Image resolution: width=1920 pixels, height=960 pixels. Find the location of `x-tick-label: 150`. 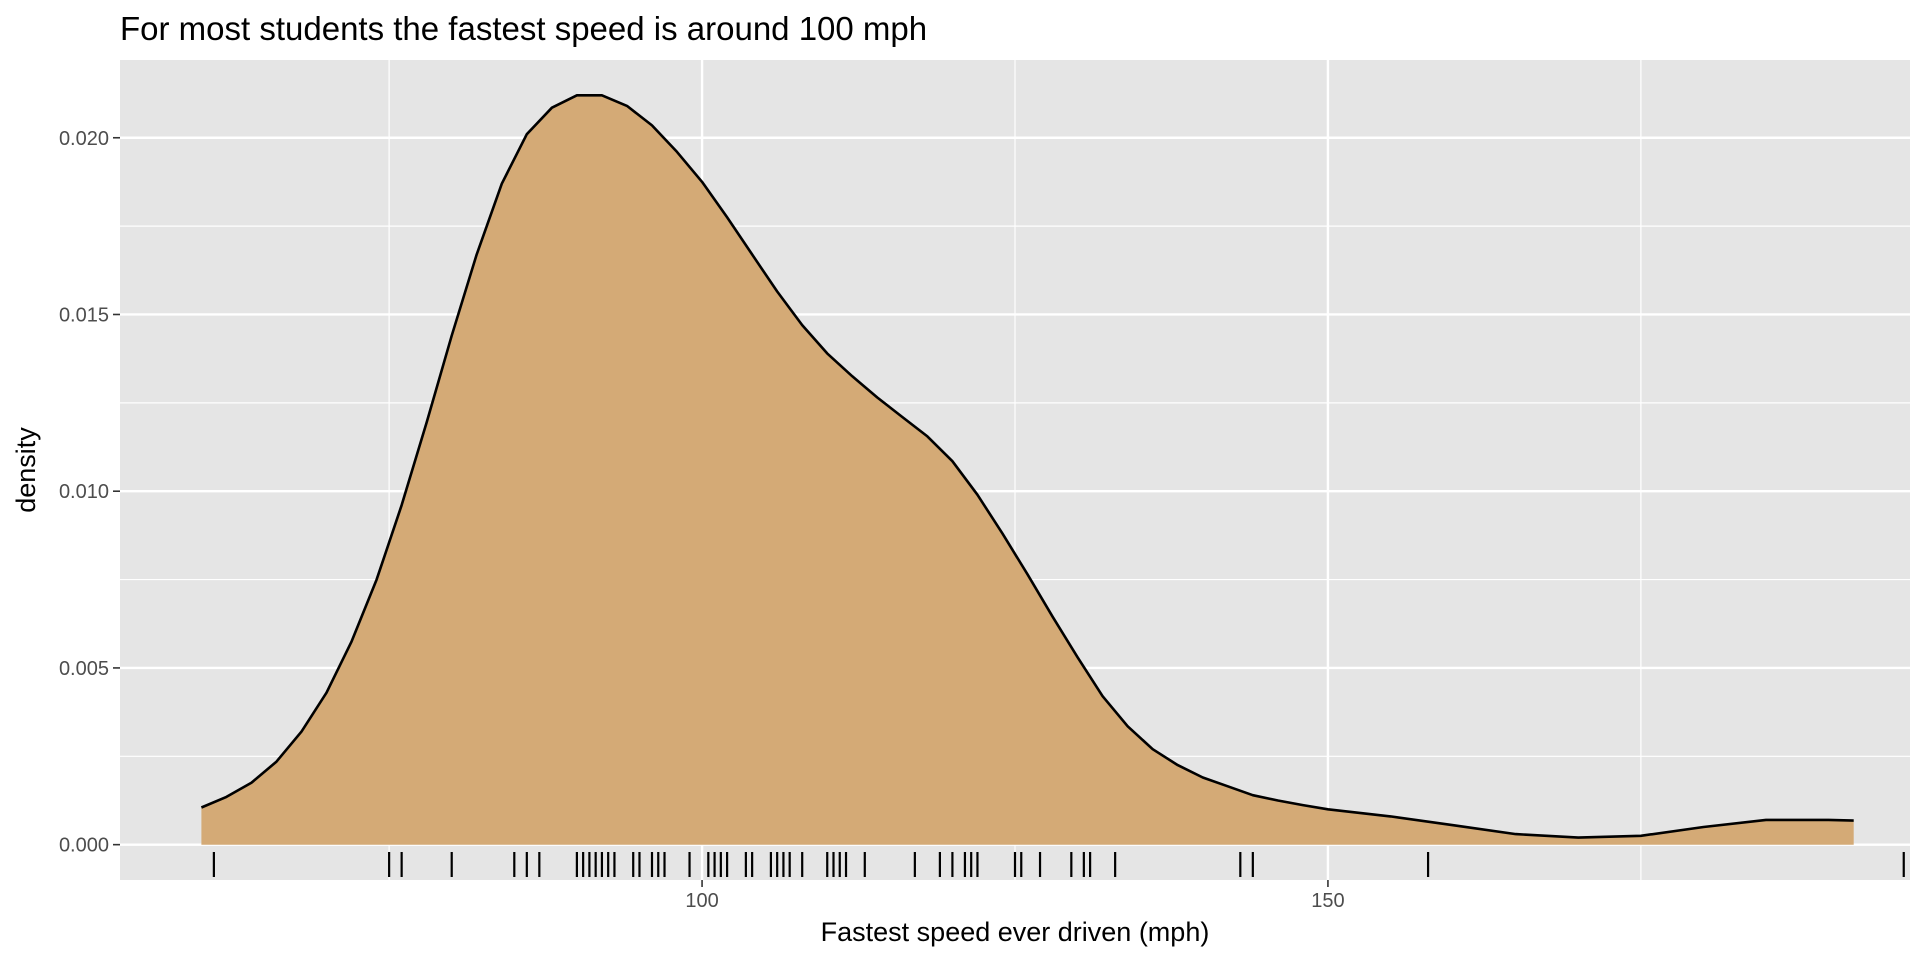

x-tick-label: 150 is located at coordinates (1327, 901).